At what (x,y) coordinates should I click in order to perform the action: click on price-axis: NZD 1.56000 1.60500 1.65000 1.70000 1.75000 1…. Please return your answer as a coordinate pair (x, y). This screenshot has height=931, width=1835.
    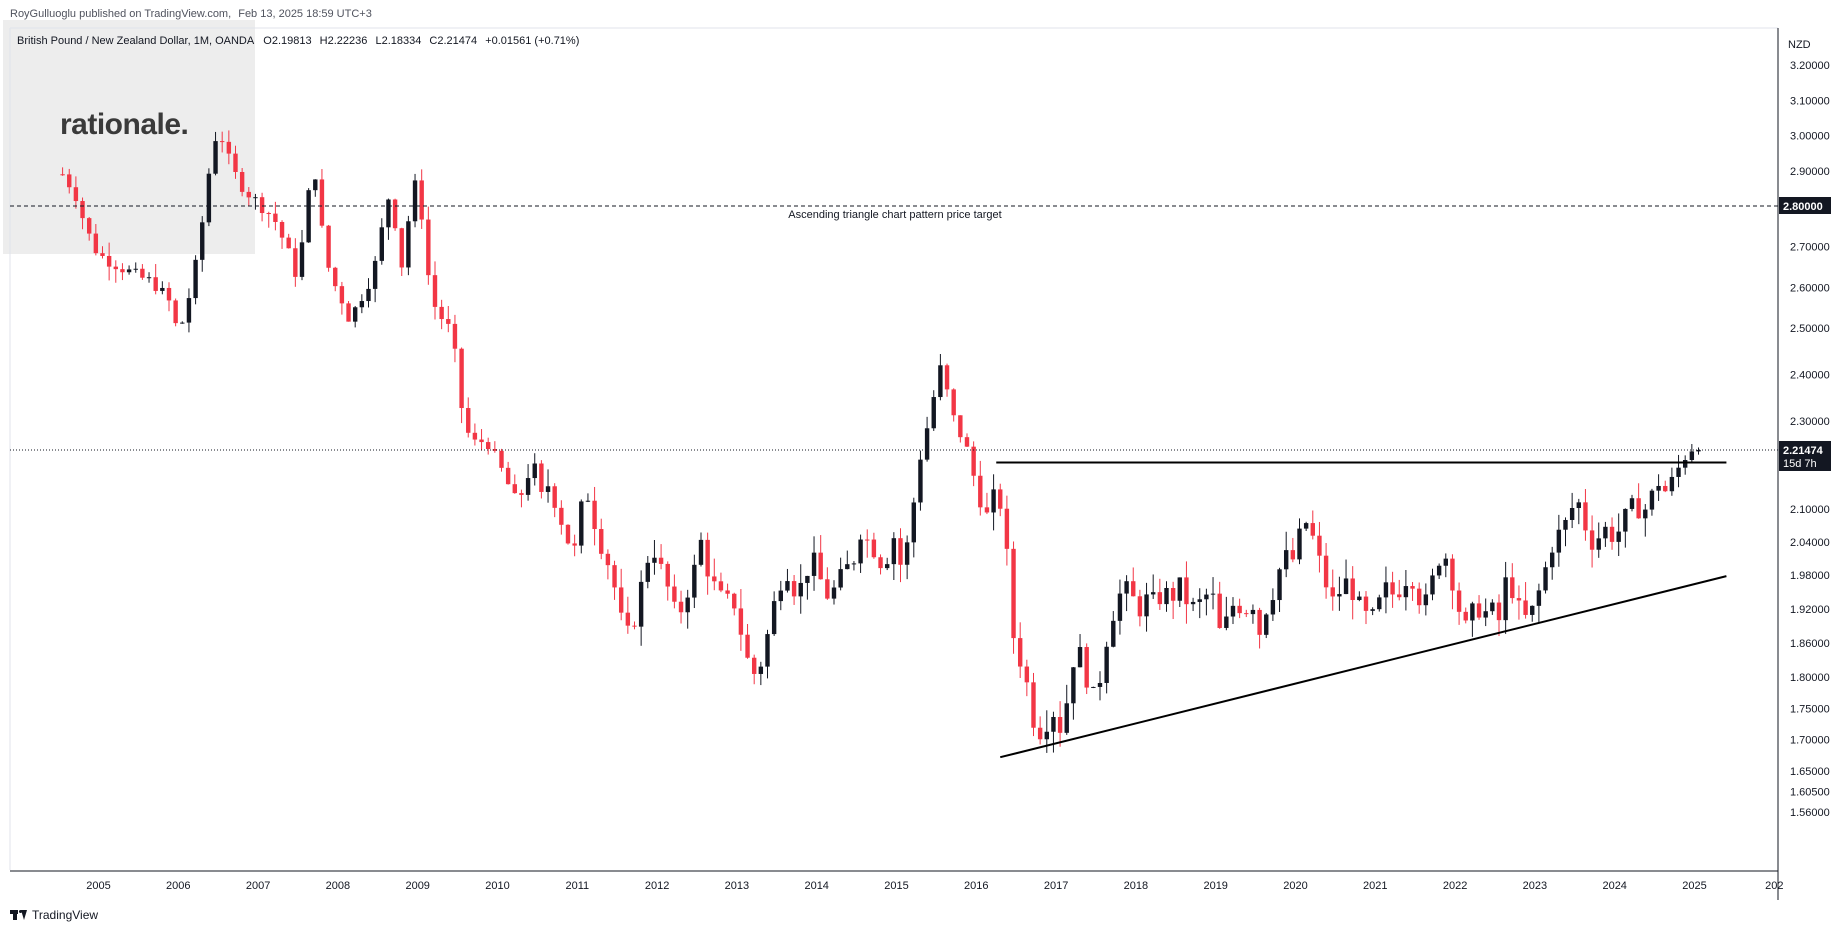
    Looking at the image, I should click on (1809, 429).